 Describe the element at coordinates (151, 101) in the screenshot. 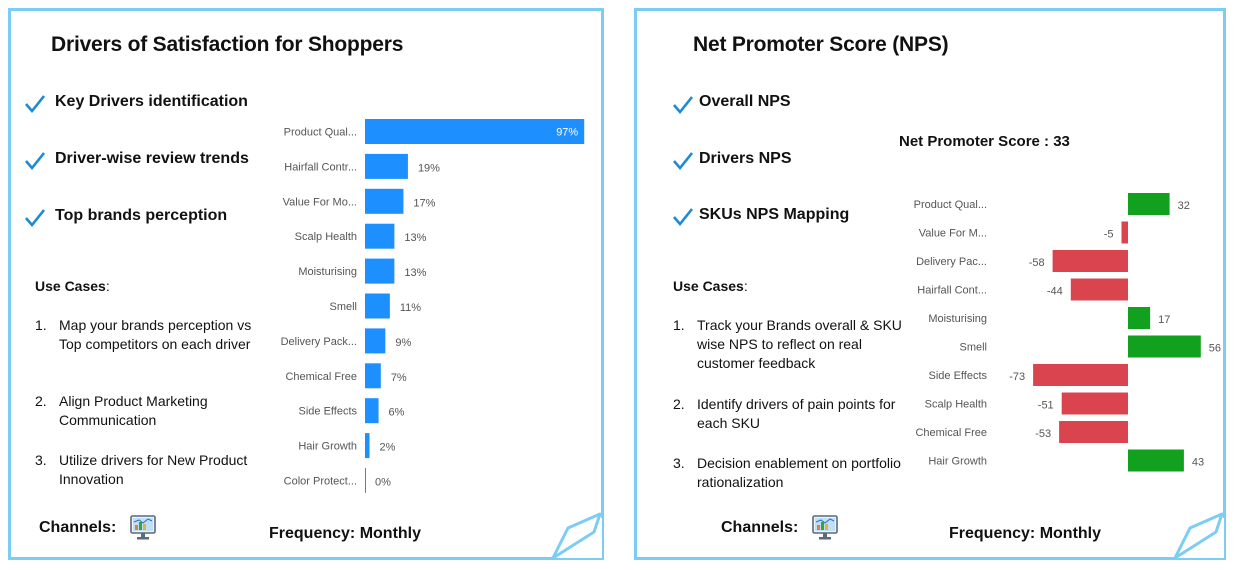

I see `feature-key-drivers: Key Drivers identification` at that location.